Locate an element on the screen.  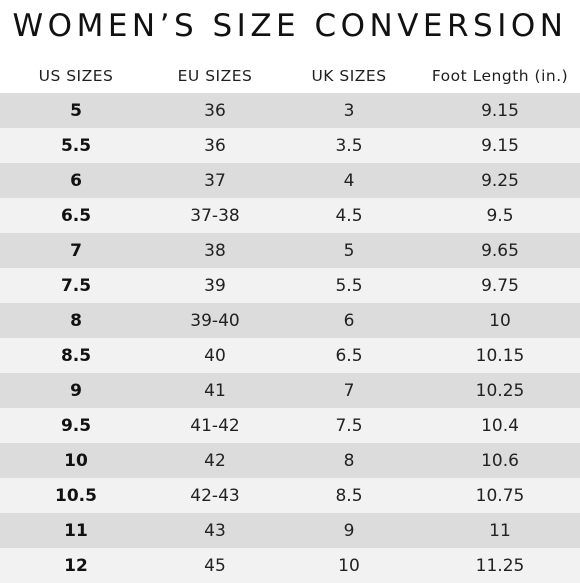
table-row: 8.5 40 6.5 10.15 is located at coordinates (290, 355).